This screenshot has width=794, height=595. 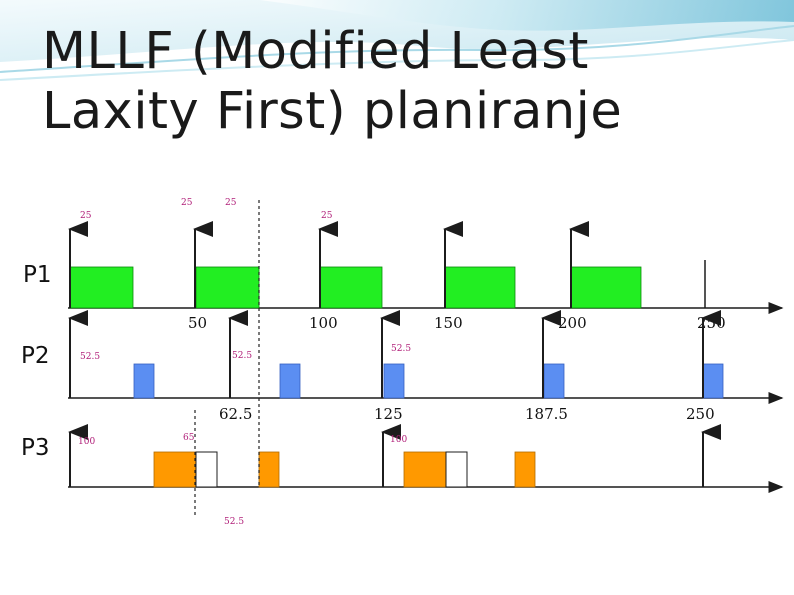 I want to click on p3-annotation: 65, so click(x=189, y=438).